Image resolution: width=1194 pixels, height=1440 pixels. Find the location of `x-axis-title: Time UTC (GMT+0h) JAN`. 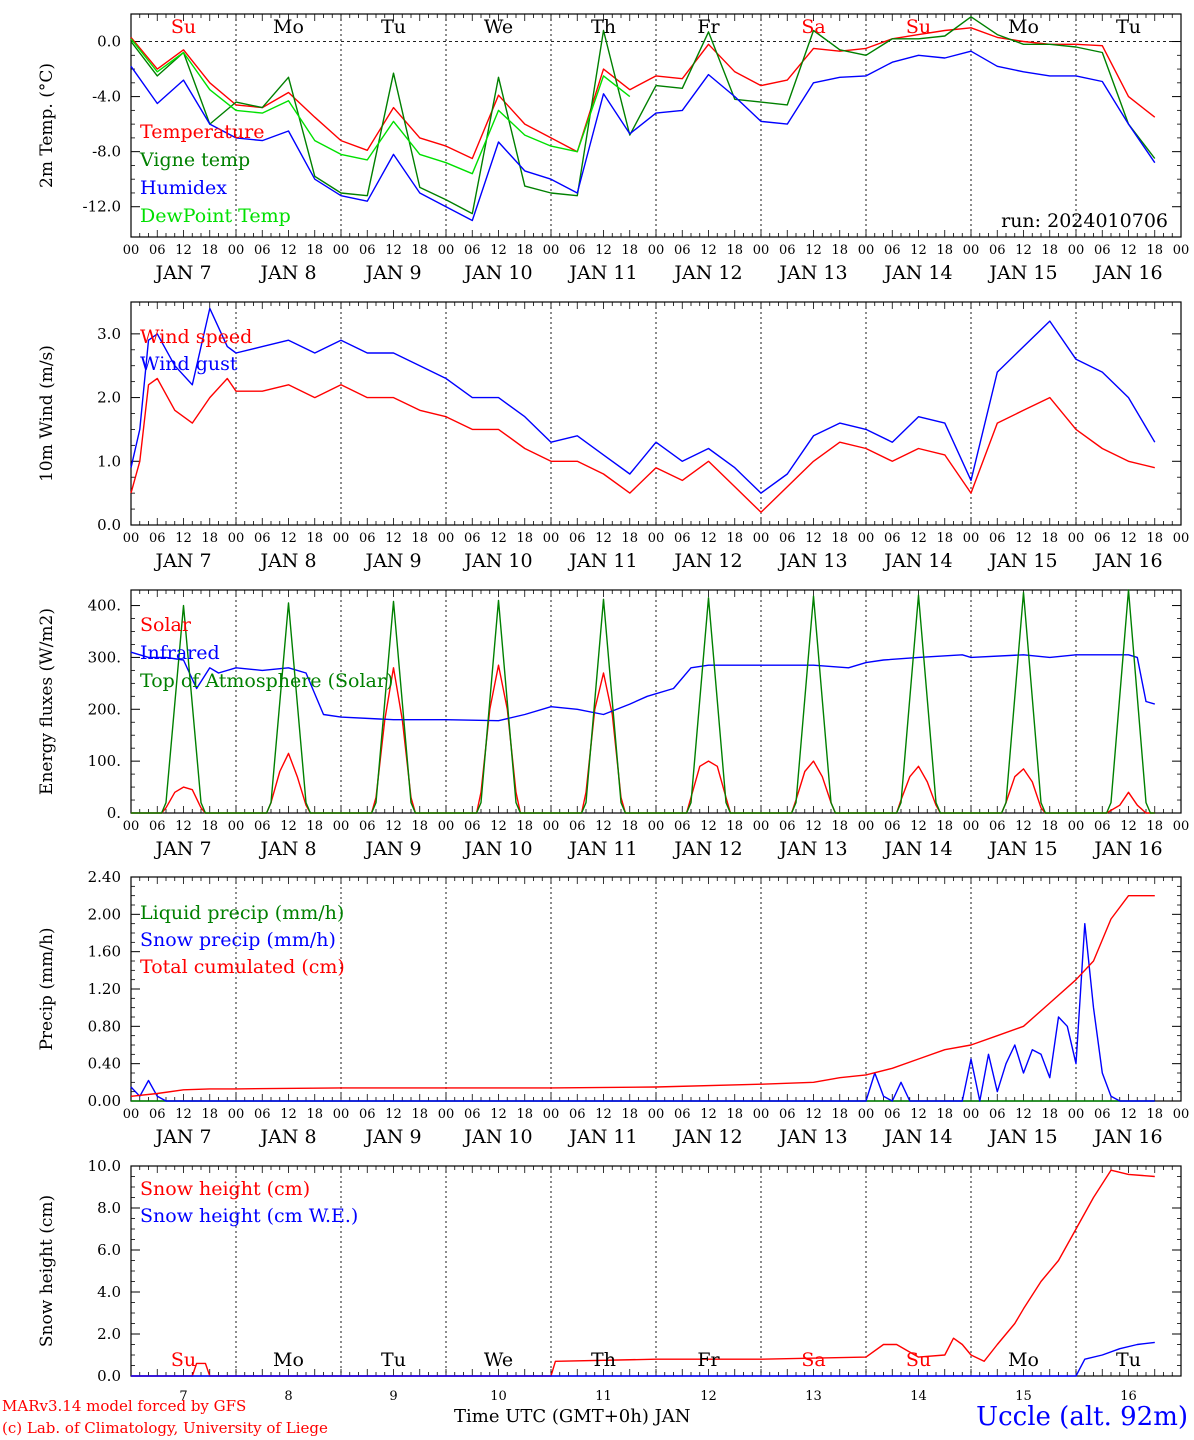

x-axis-title: Time UTC (GMT+0h) JAN is located at coordinates (572, 1416).